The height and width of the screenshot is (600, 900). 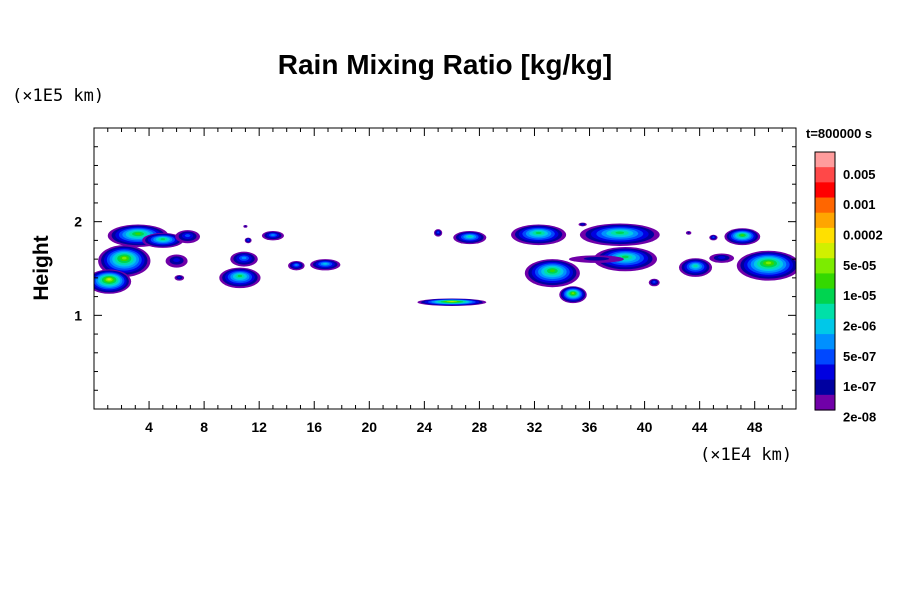 What do you see at coordinates (839, 133) in the screenshot?
I see `time-label: t=800000 s` at bounding box center [839, 133].